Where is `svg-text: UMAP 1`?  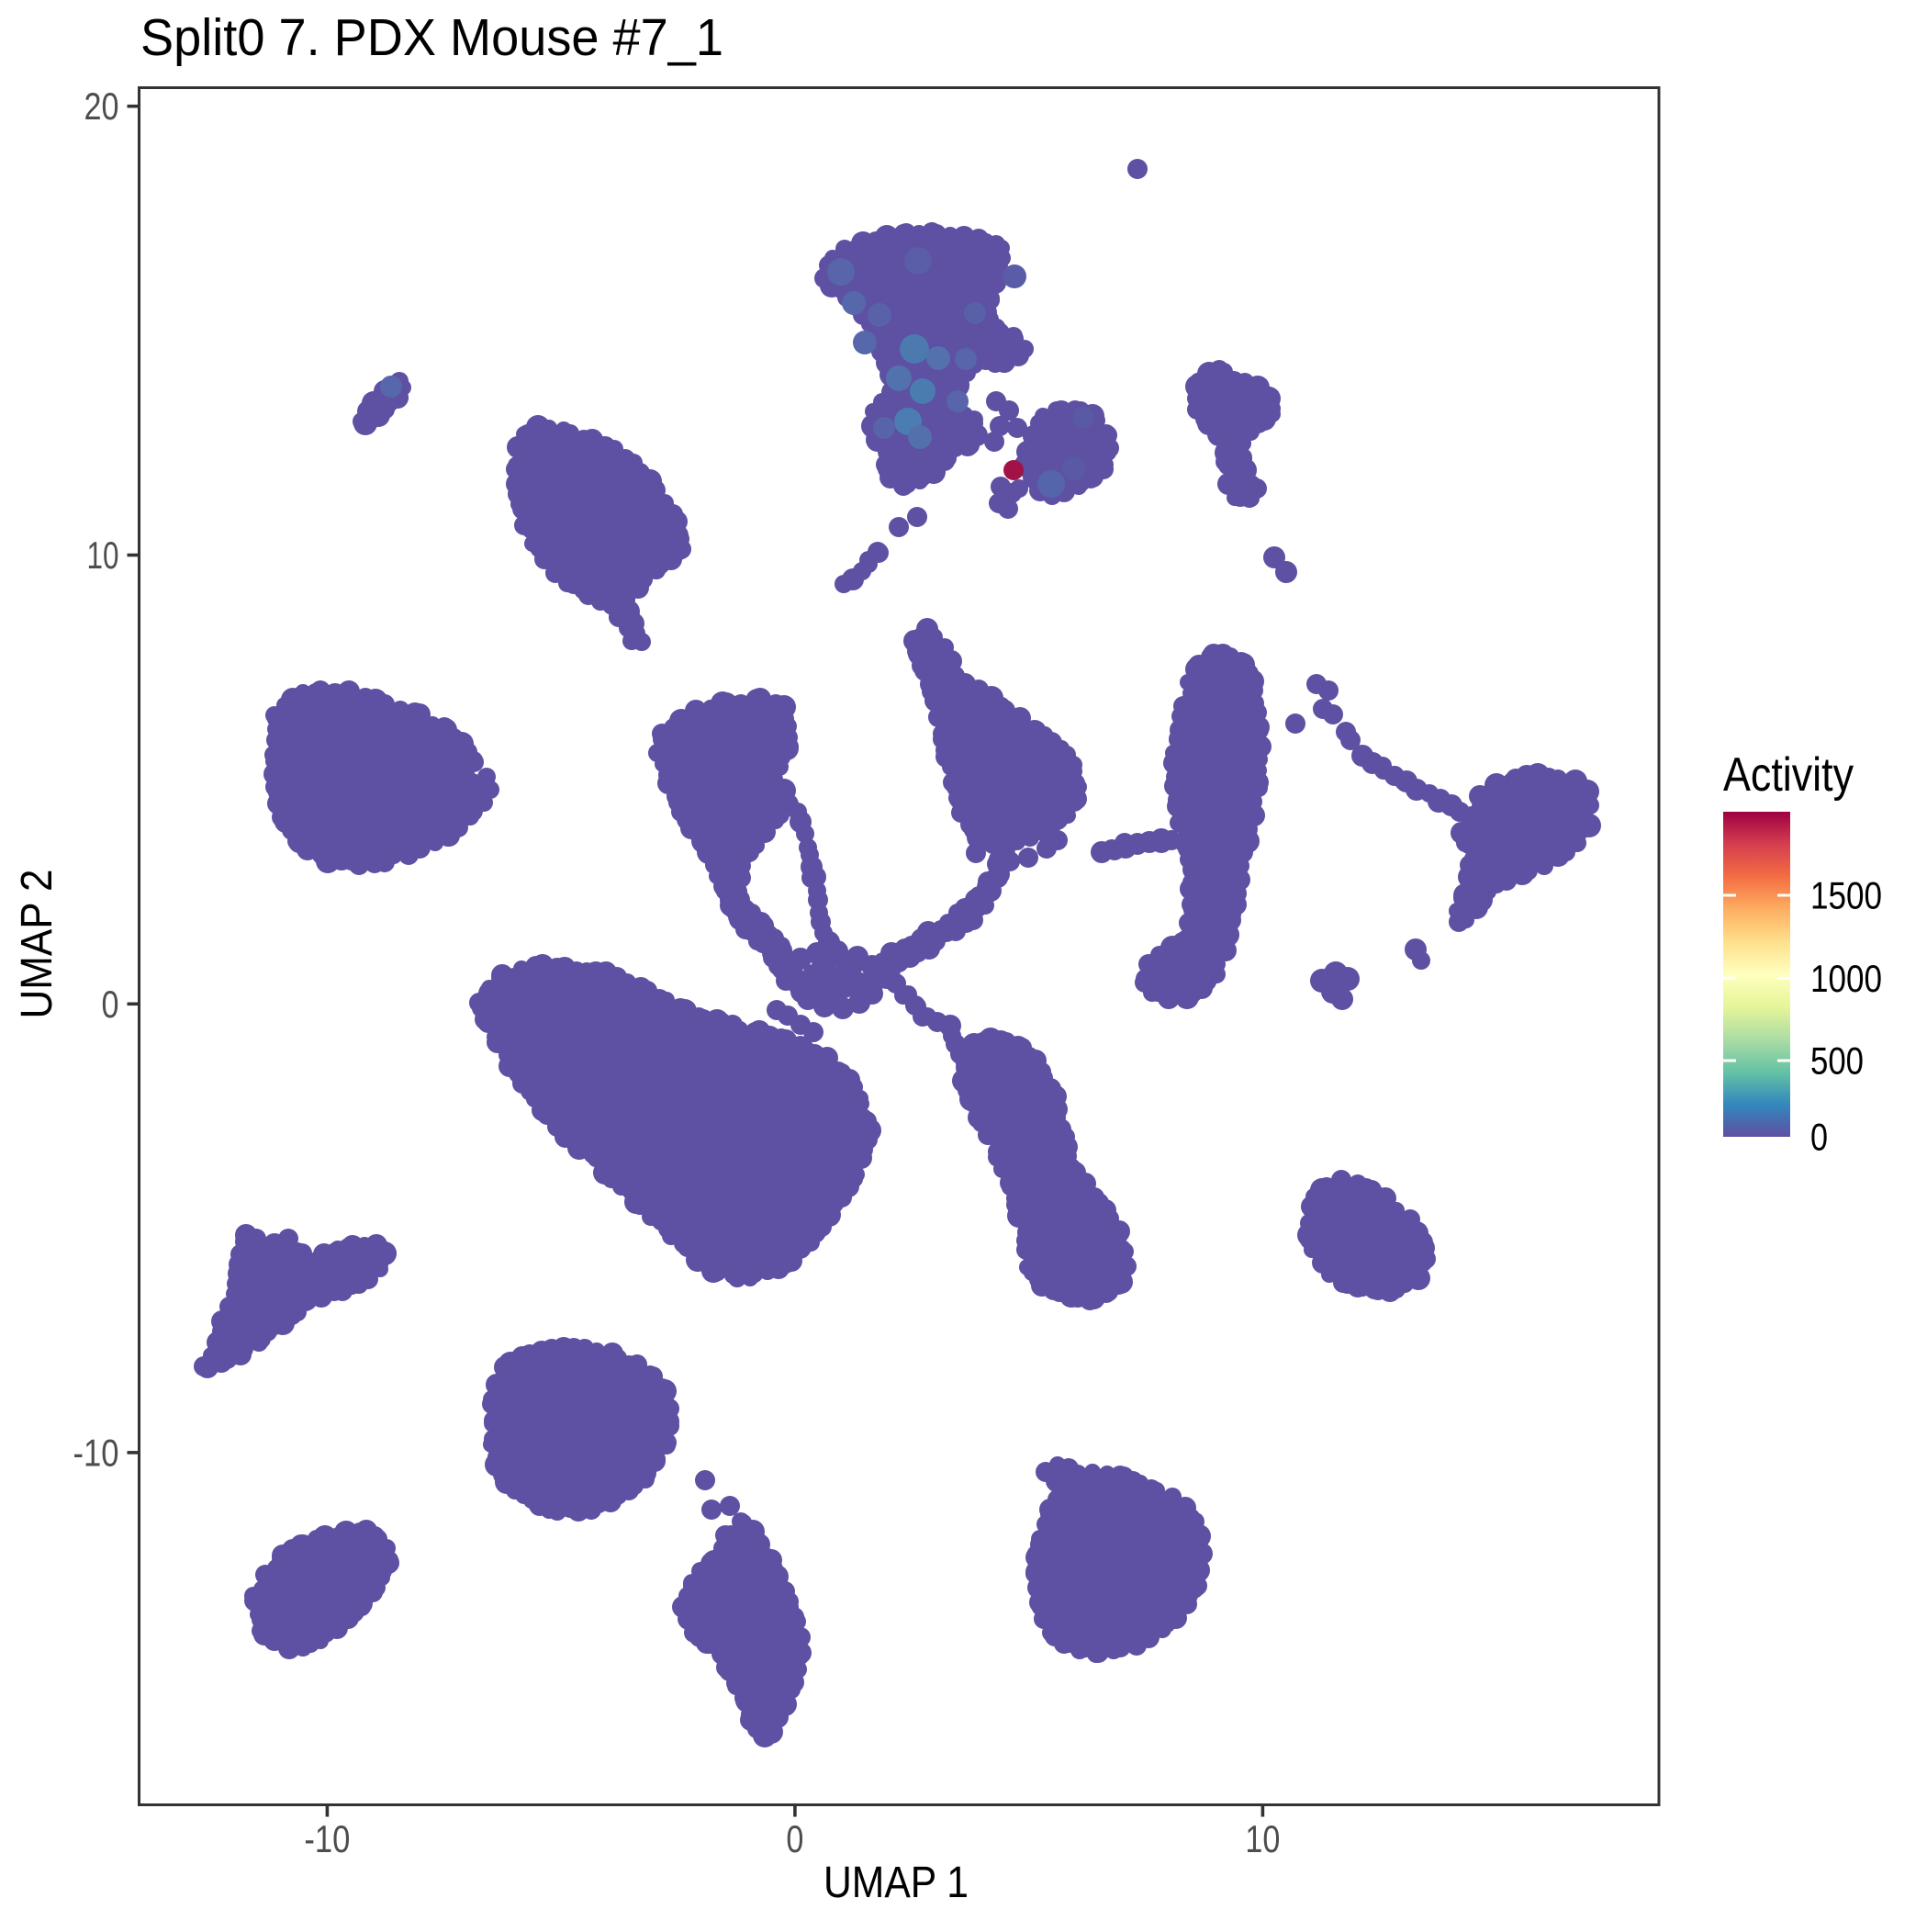
svg-text: UMAP 1 is located at coordinates (896, 1883).